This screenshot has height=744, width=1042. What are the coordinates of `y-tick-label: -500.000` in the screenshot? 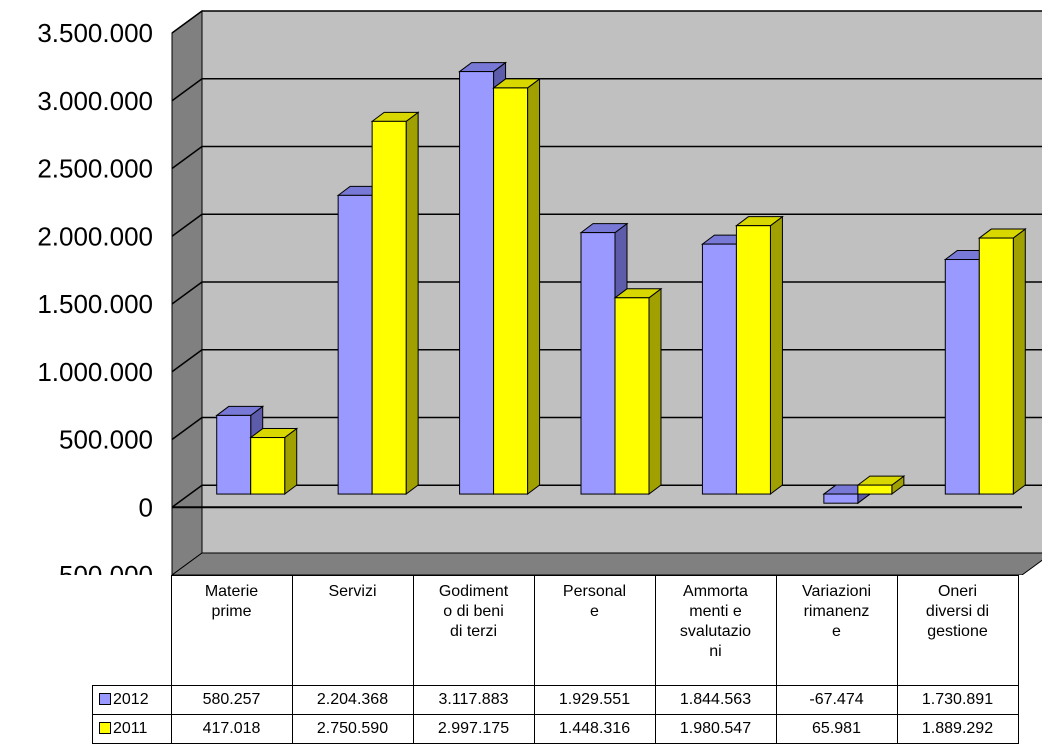 It's located at (101, 567).